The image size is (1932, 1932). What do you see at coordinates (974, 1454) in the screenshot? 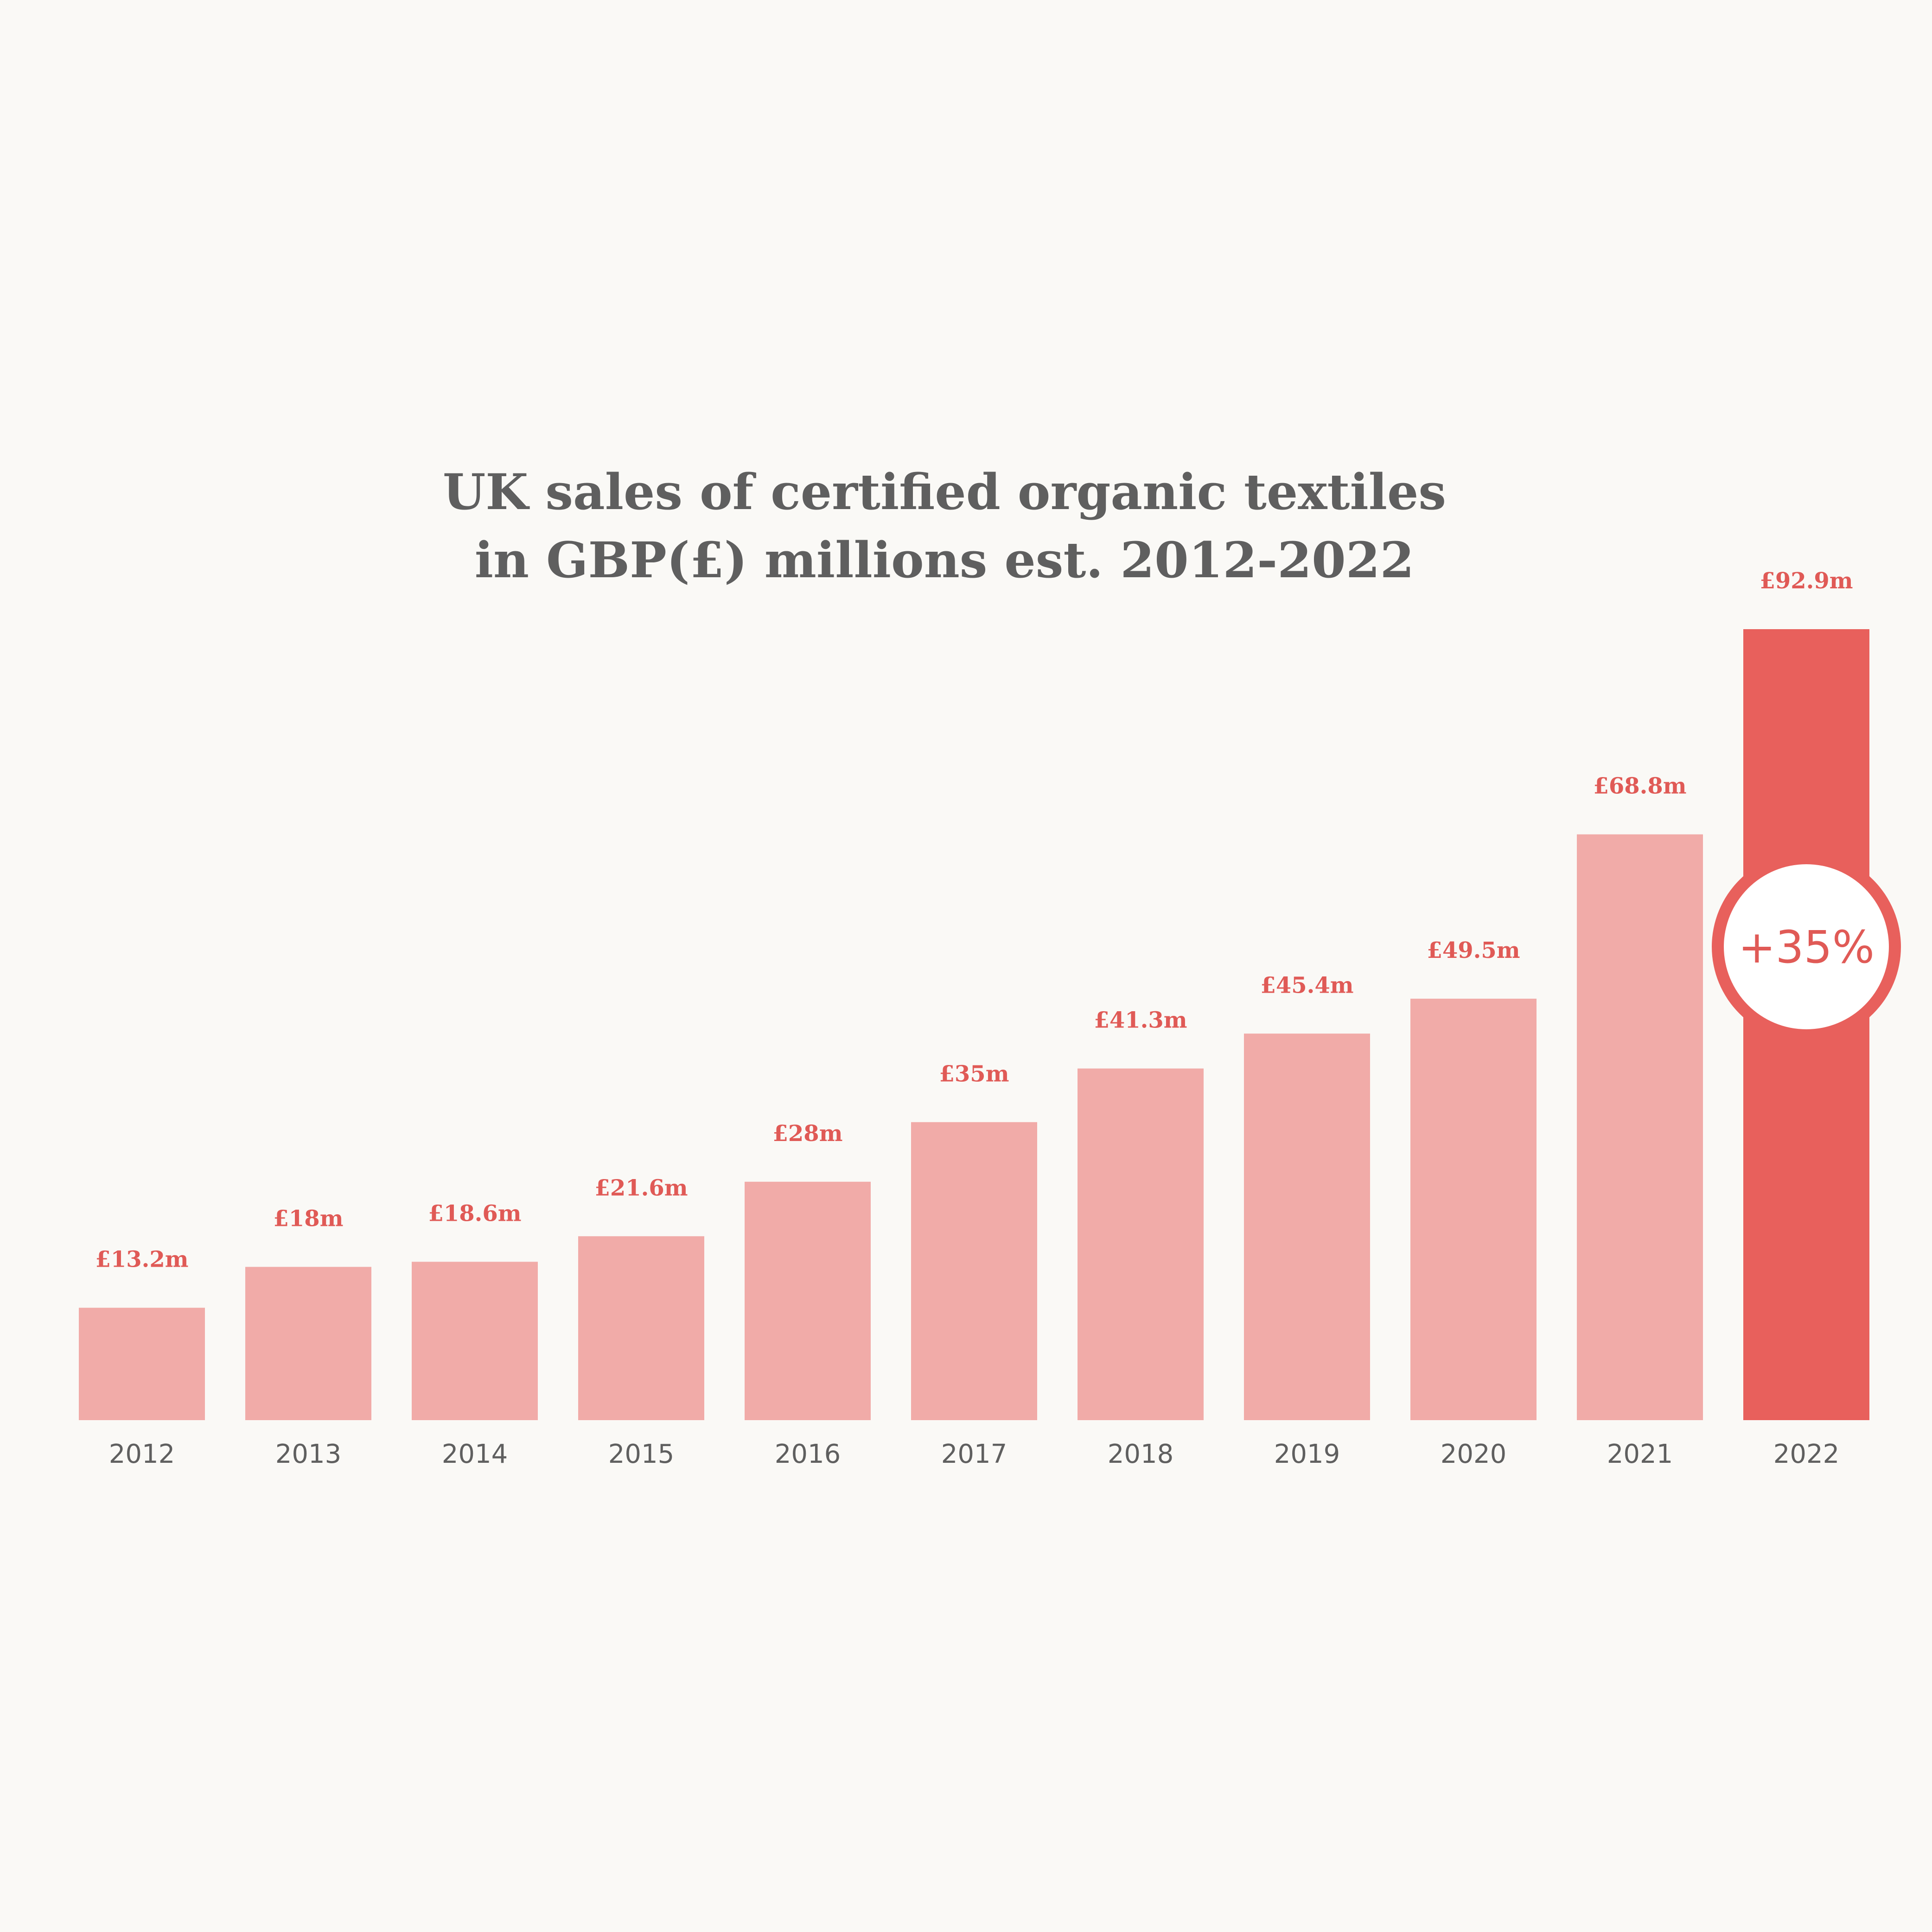
I see `x-tick-label-2017: 2017` at bounding box center [974, 1454].